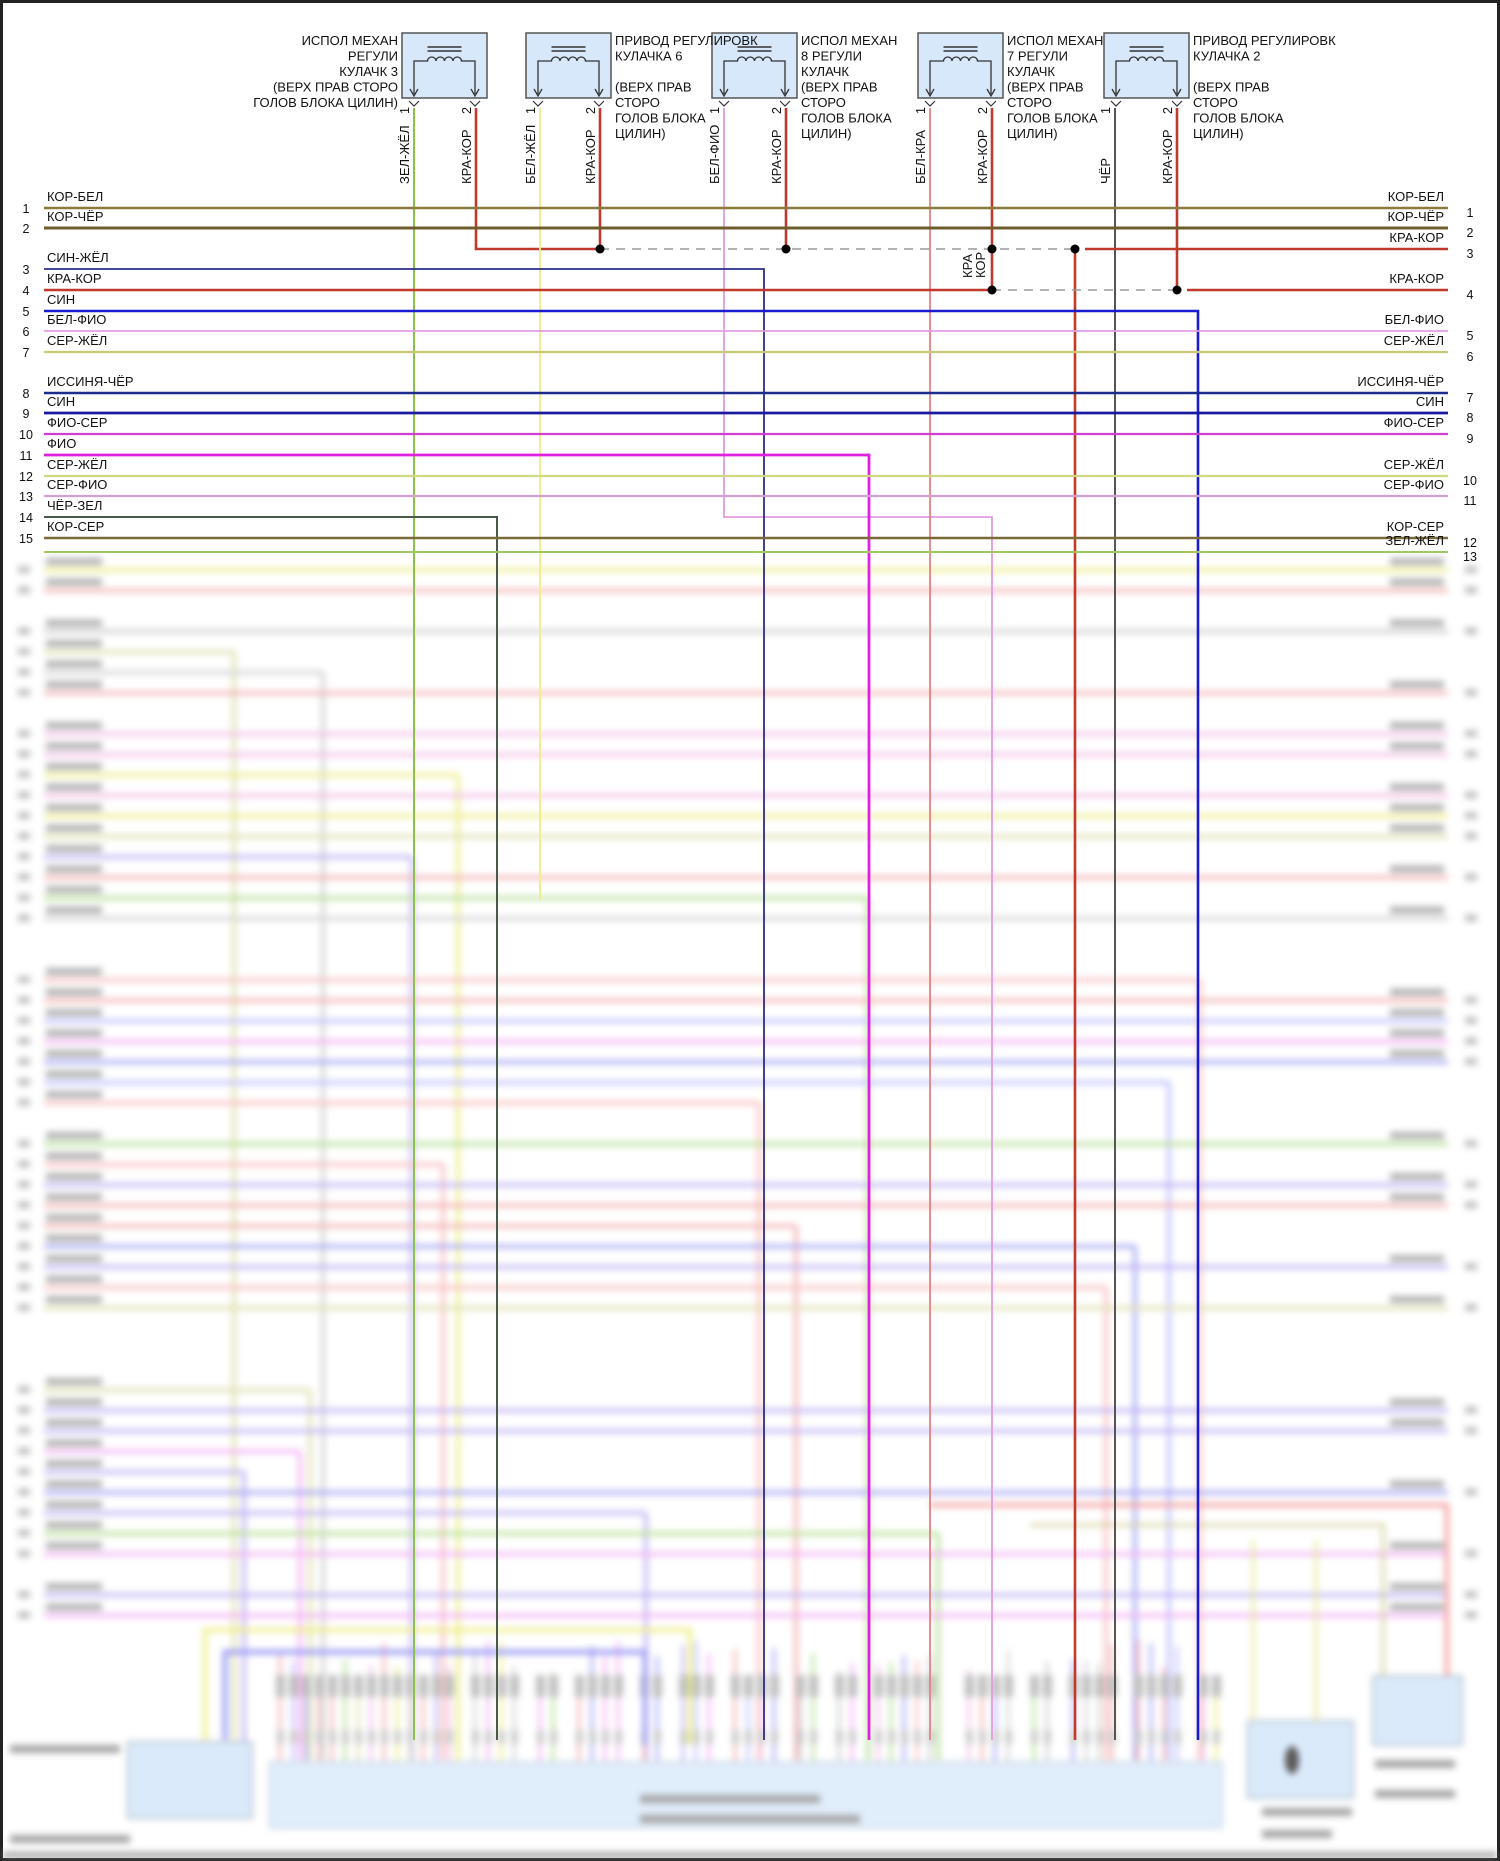  Describe the element at coordinates (75, 216) in the screenshot. I see `left-wire-label: КОР-ЧЁР` at that location.